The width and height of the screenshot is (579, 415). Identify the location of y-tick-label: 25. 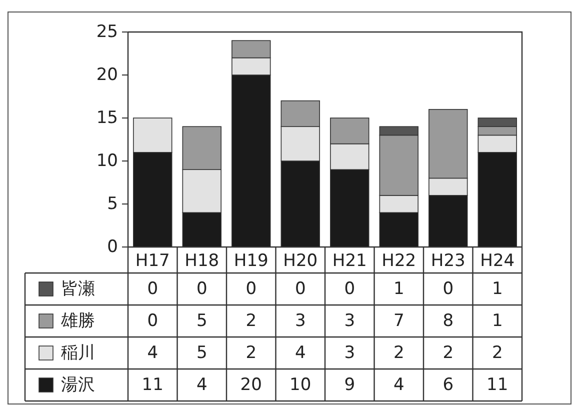
(107, 32).